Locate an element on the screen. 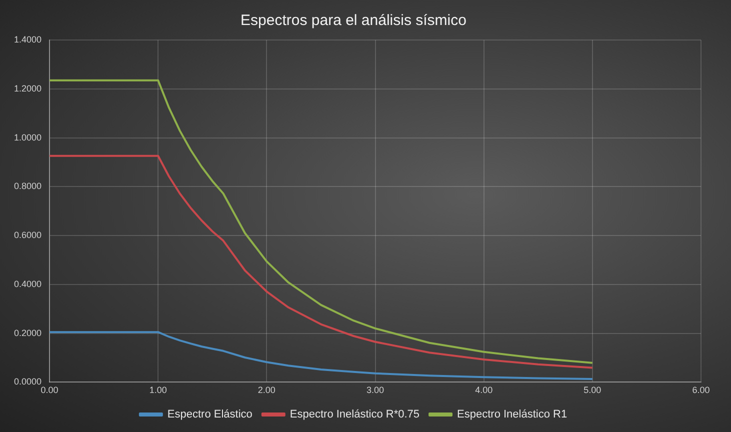 The width and height of the screenshot is (731, 432). legend-label: Espectro Elástico is located at coordinates (209, 414).